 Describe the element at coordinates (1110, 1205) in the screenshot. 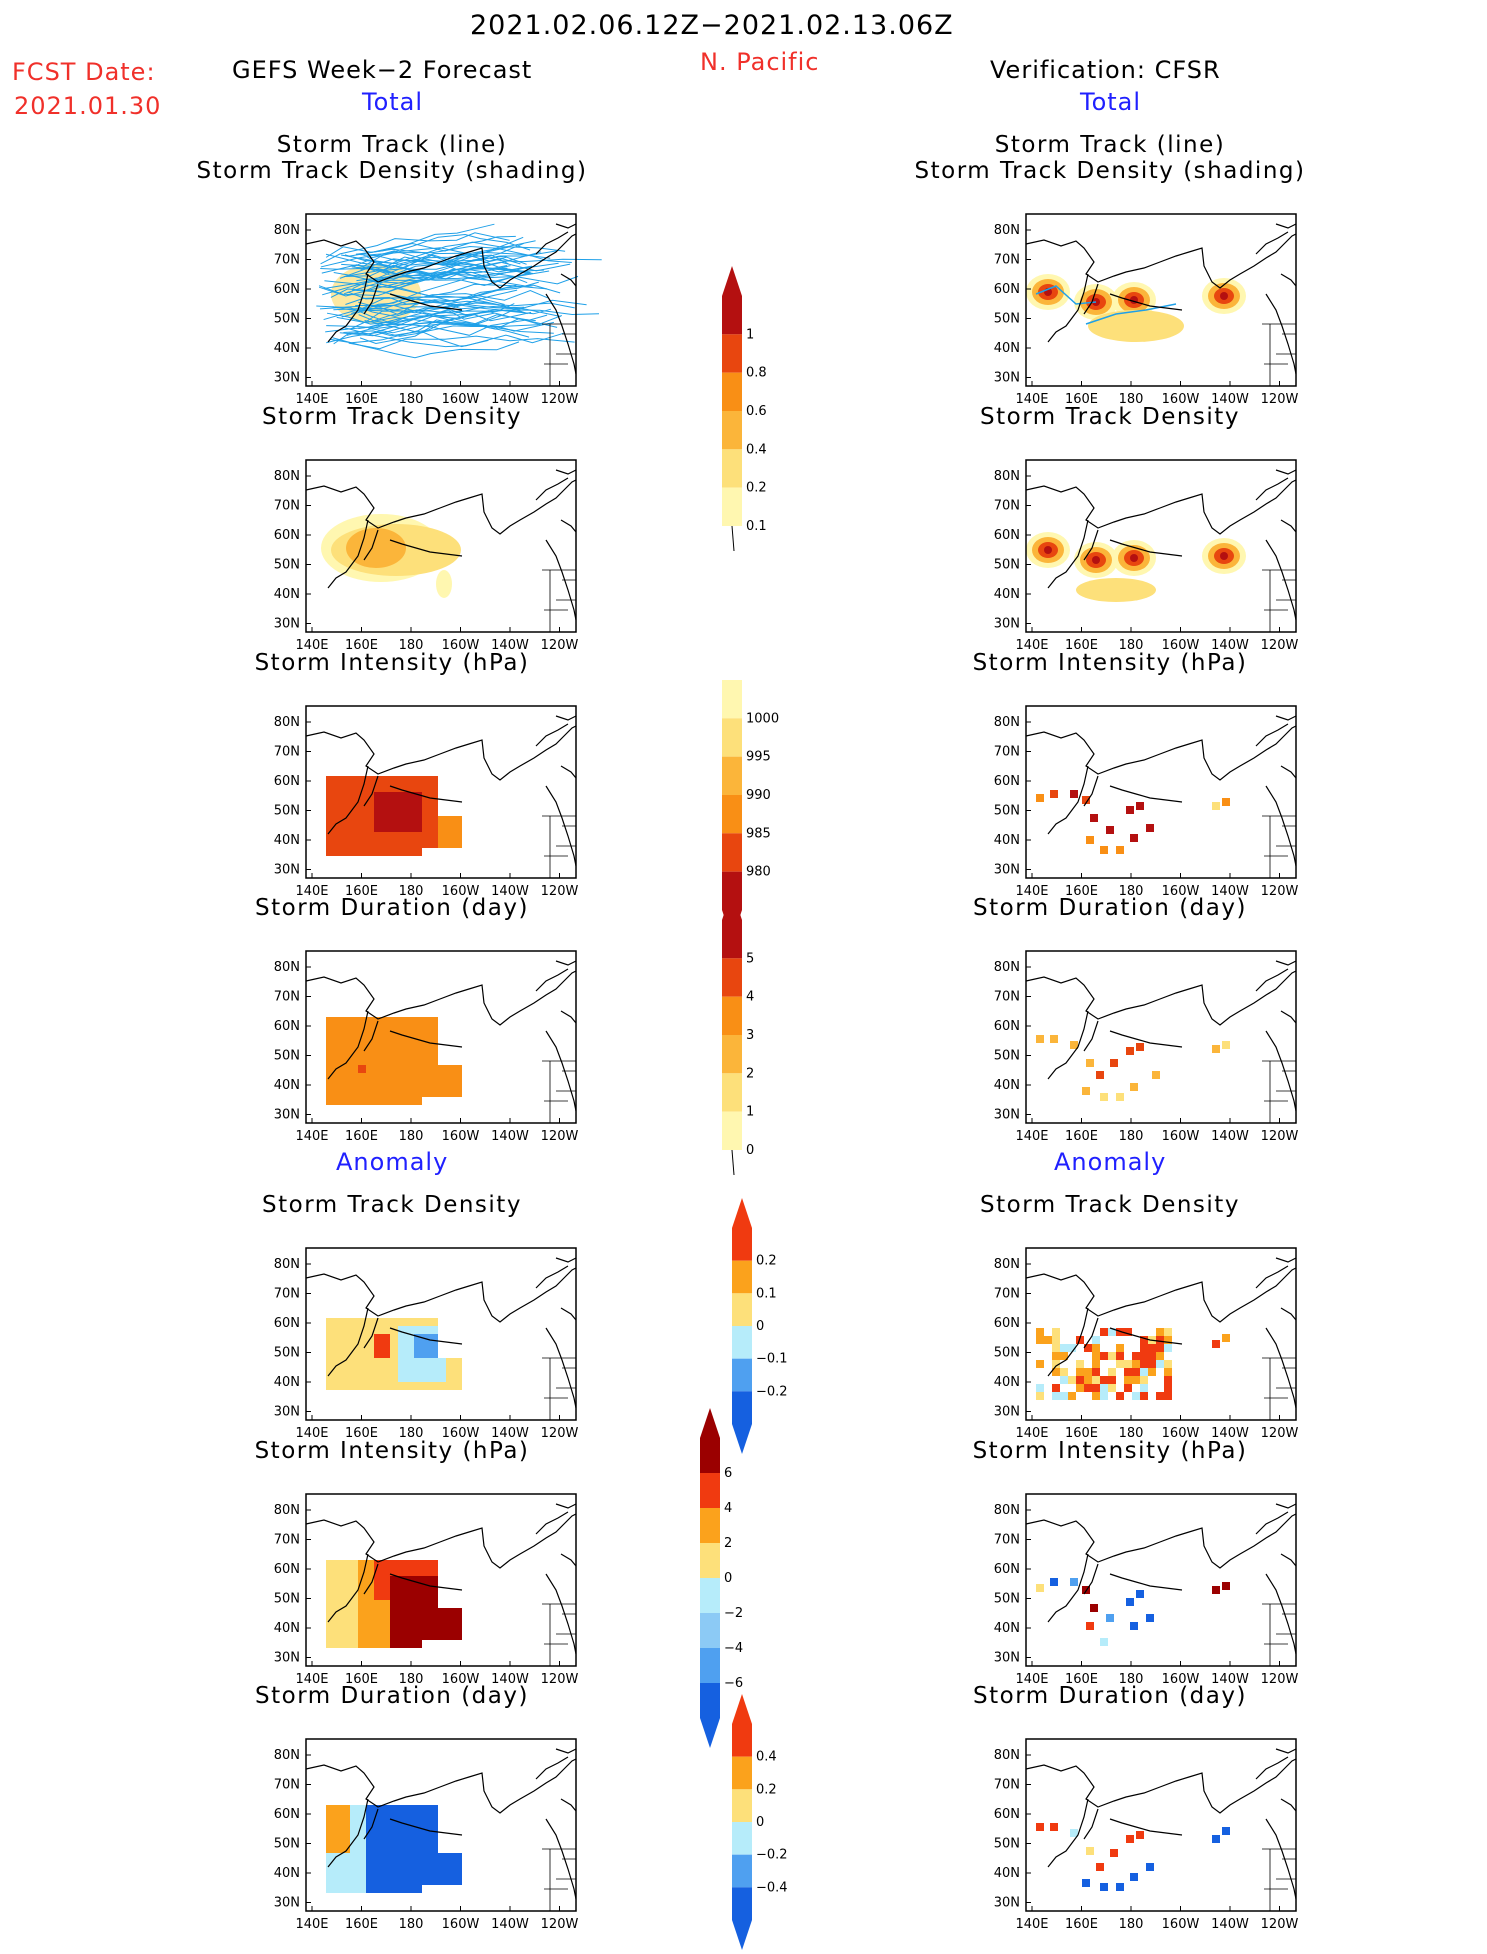

I see `title-anom-density-right: Storm Track Density` at that location.